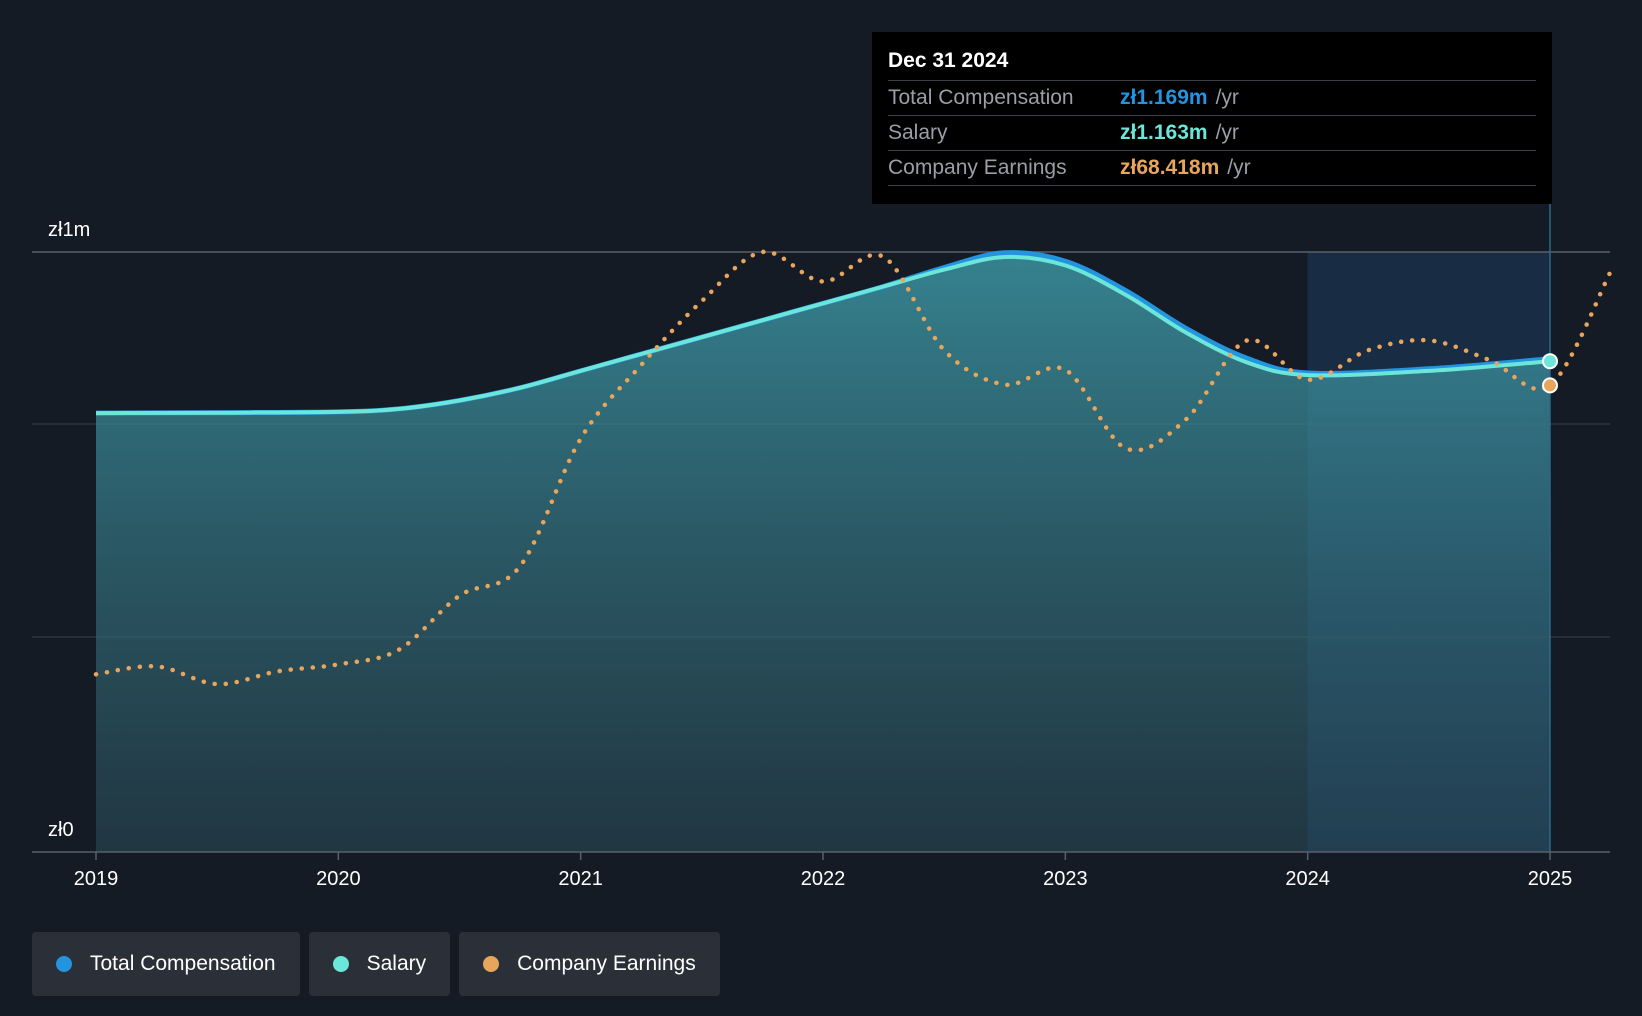 The width and height of the screenshot is (1642, 1016). I want to click on tooltip-row-salary: Salary zł1.163m /yr, so click(1212, 132).